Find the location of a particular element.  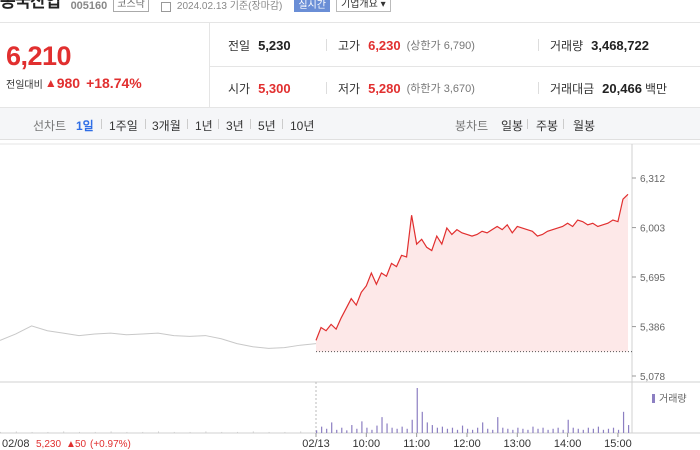

lower-limit: (하한가 3,670) is located at coordinates (440, 89).